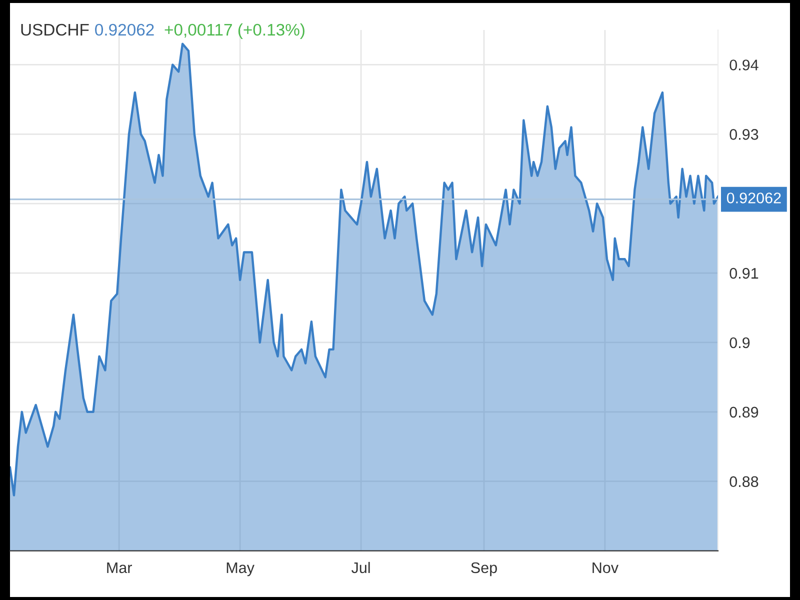  Describe the element at coordinates (744, 65) in the screenshot. I see `y-tick-label: 0.94` at that location.